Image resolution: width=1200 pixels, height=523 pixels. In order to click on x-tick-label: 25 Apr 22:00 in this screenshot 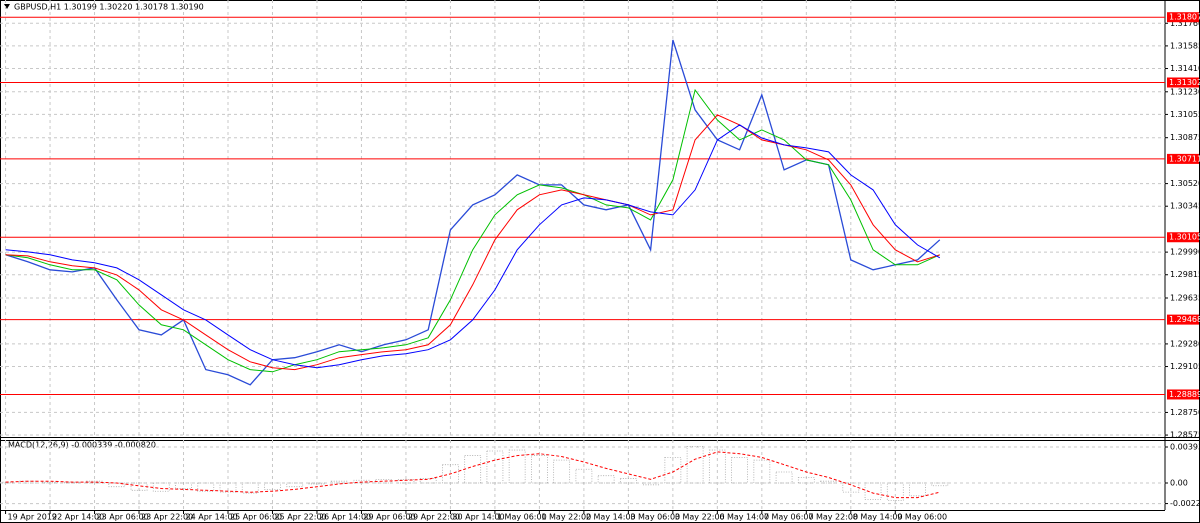, I will do `click(300, 517)`.